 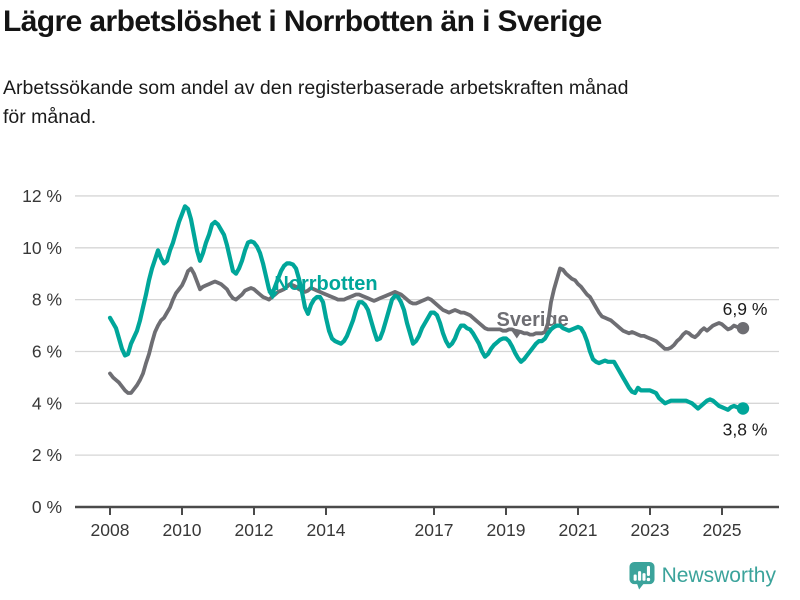 What do you see at coordinates (743, 408) in the screenshot?
I see `series-end-dot-norrbotten` at bounding box center [743, 408].